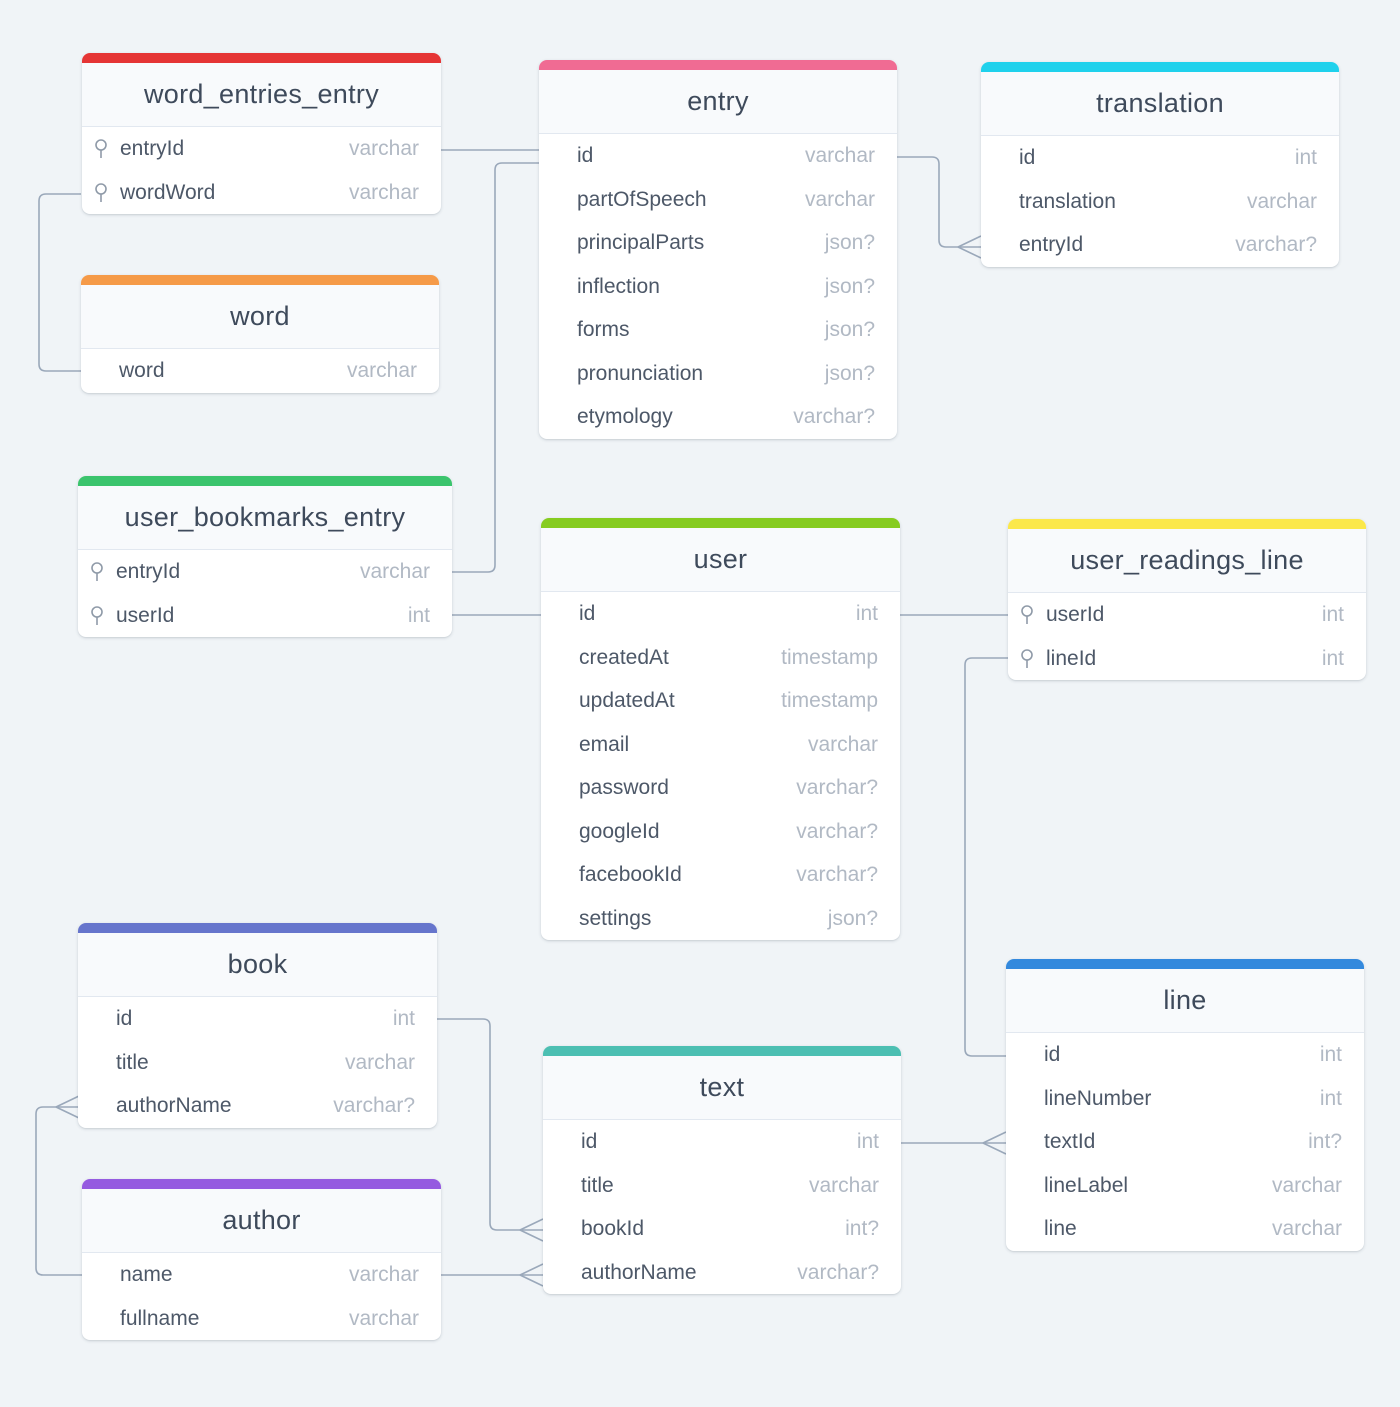 The height and width of the screenshot is (1407, 1400). What do you see at coordinates (1070, 1141) in the screenshot?
I see `column-name: textId` at bounding box center [1070, 1141].